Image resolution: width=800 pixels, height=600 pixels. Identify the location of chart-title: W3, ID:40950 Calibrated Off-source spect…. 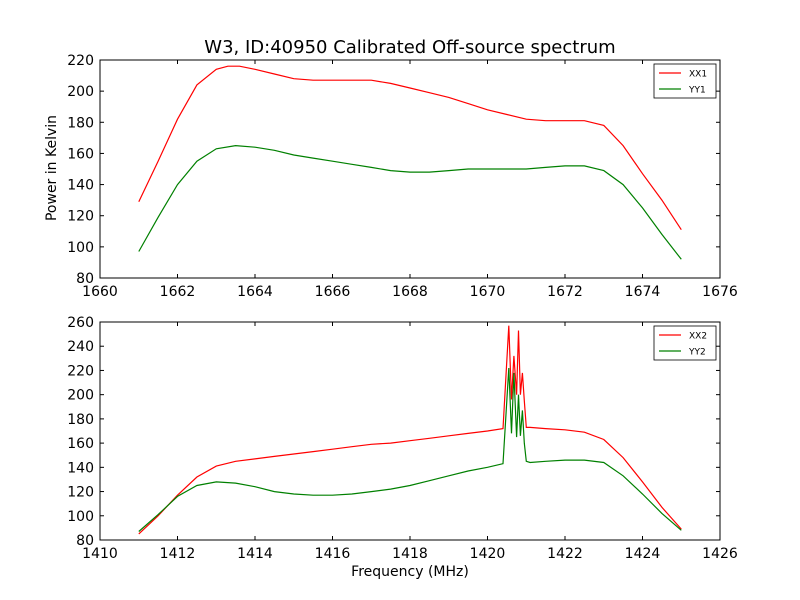
(409, 47).